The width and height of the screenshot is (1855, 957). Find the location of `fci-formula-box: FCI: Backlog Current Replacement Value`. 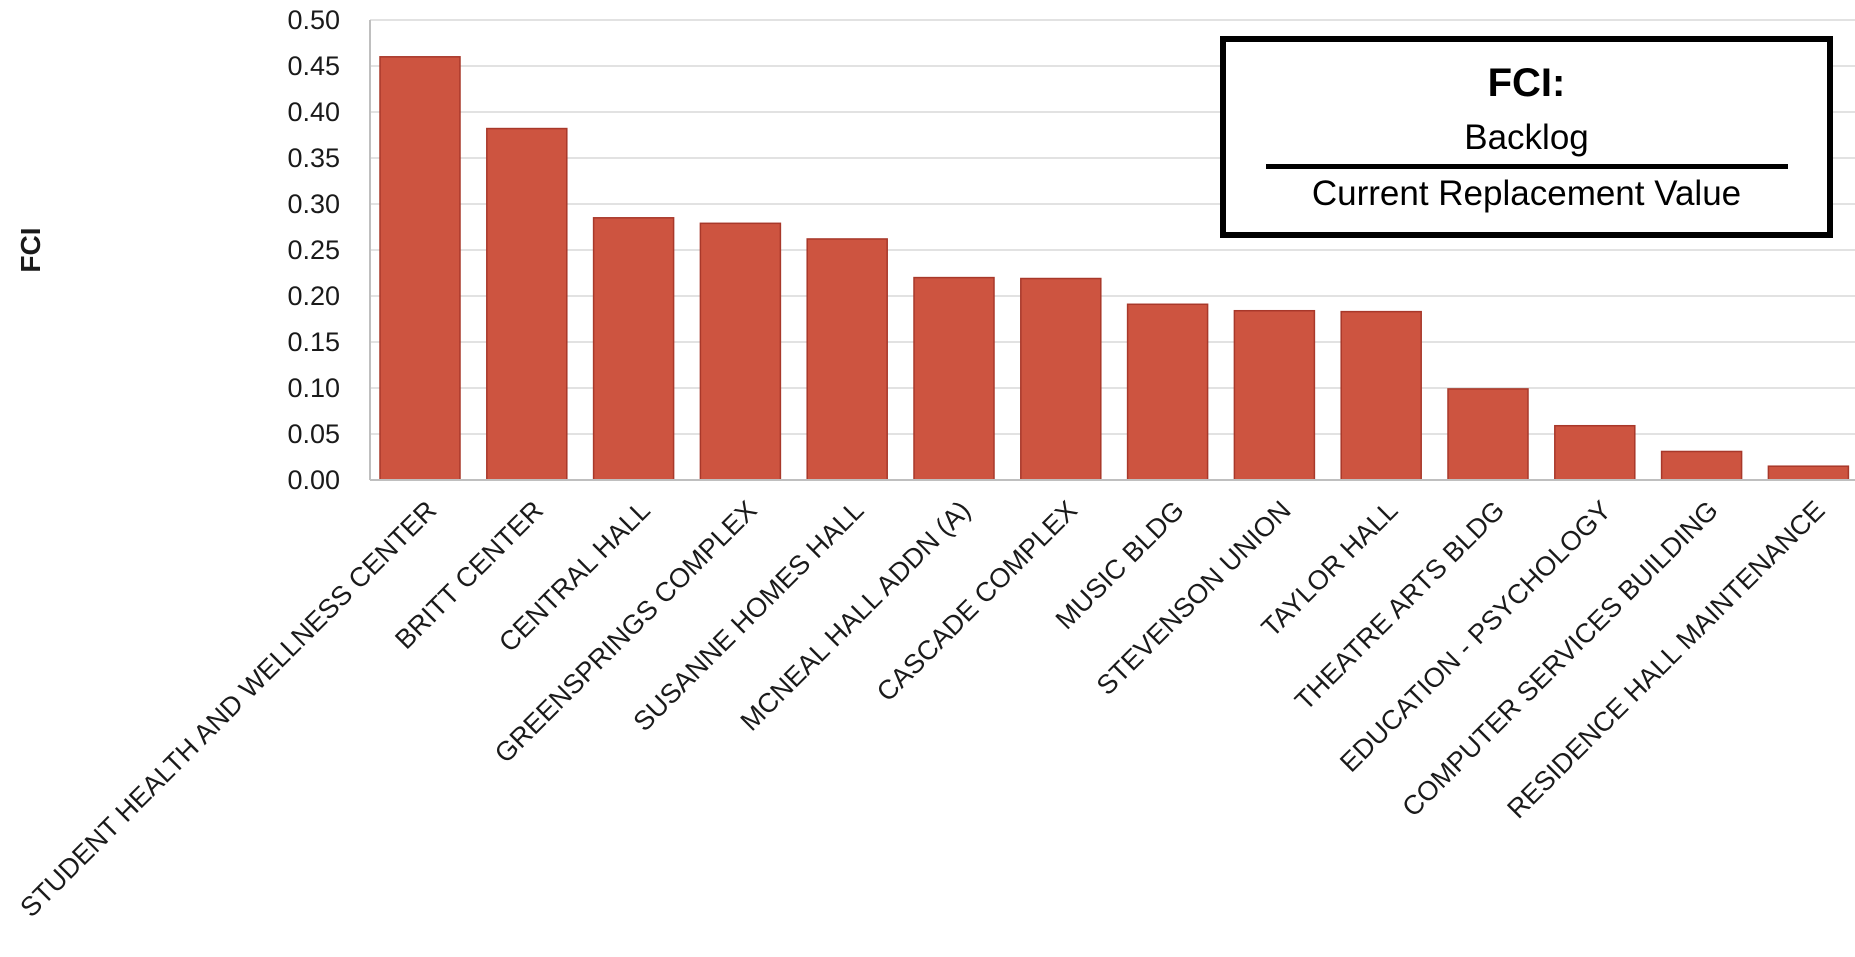

fci-formula-box: FCI: Backlog Current Replacement Value is located at coordinates (1526, 137).